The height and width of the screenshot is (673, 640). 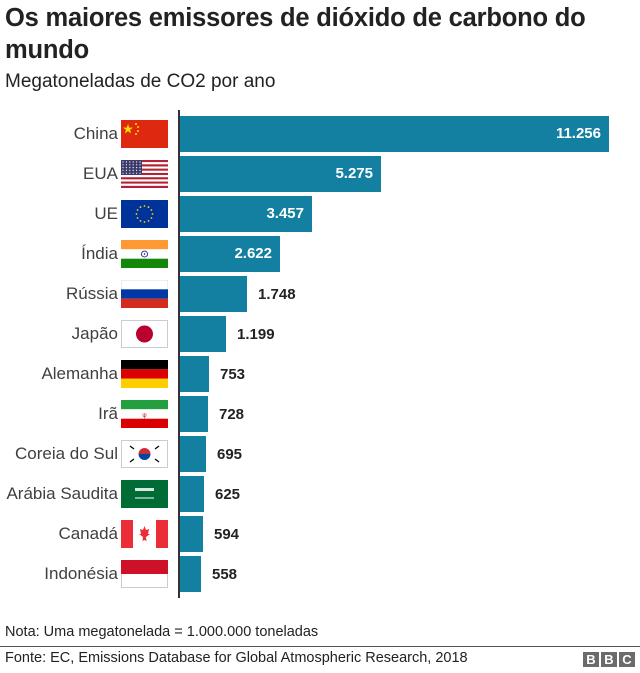 What do you see at coordinates (94, 333) in the screenshot?
I see `category-label: Japão` at bounding box center [94, 333].